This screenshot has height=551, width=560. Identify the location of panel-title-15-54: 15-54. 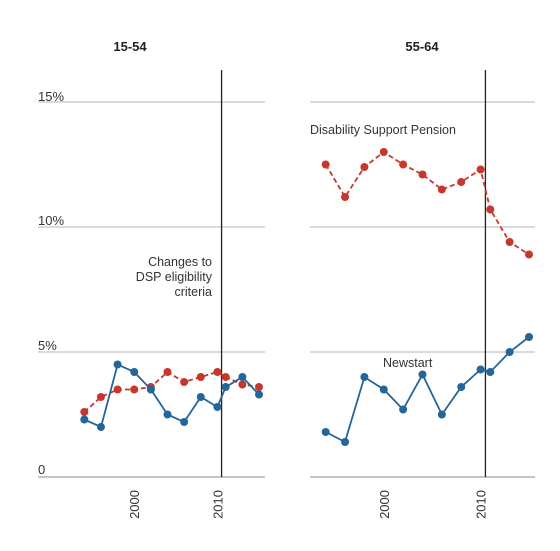
(130, 46).